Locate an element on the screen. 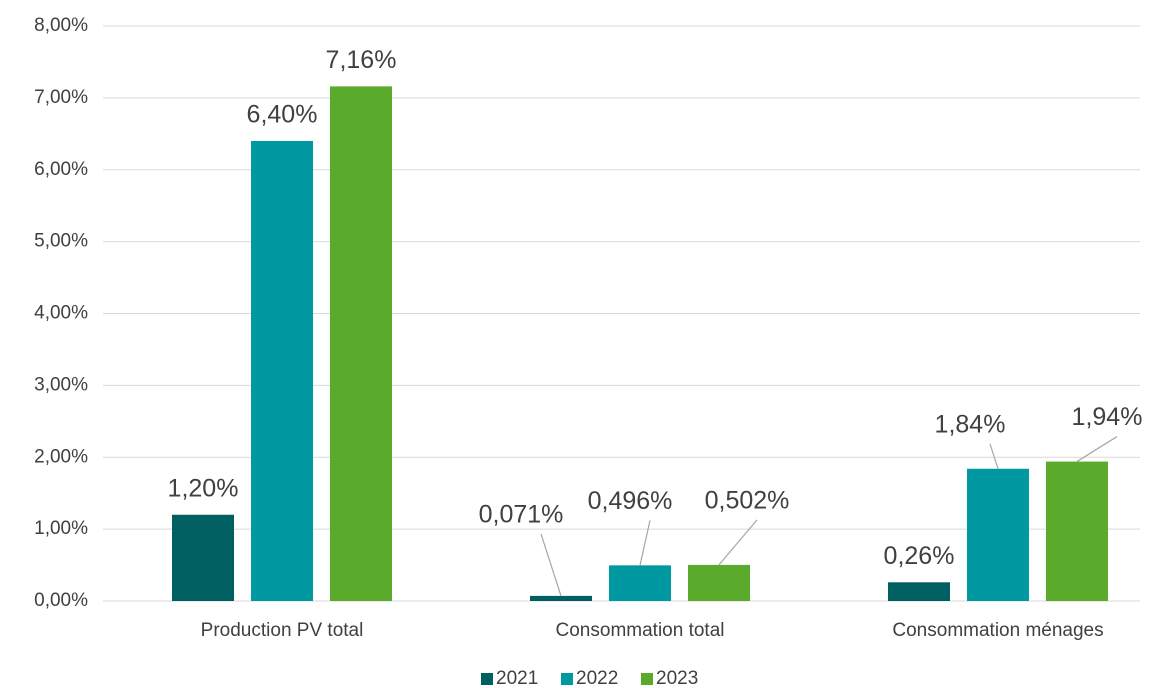  y-tick-label: 7,00% is located at coordinates (61, 97).